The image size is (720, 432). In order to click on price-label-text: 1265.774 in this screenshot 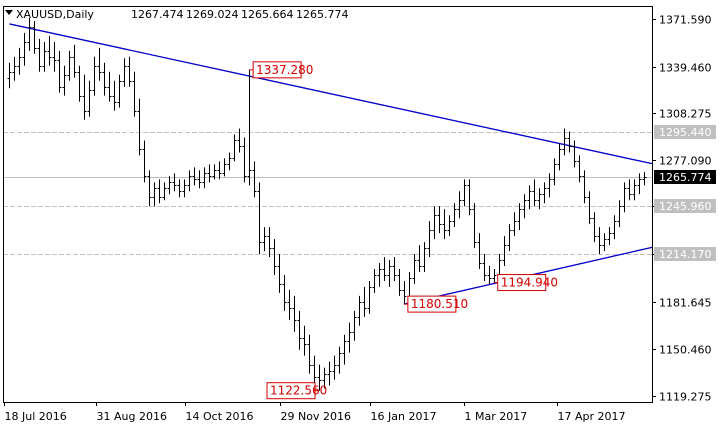, I will do `click(685, 177)`.